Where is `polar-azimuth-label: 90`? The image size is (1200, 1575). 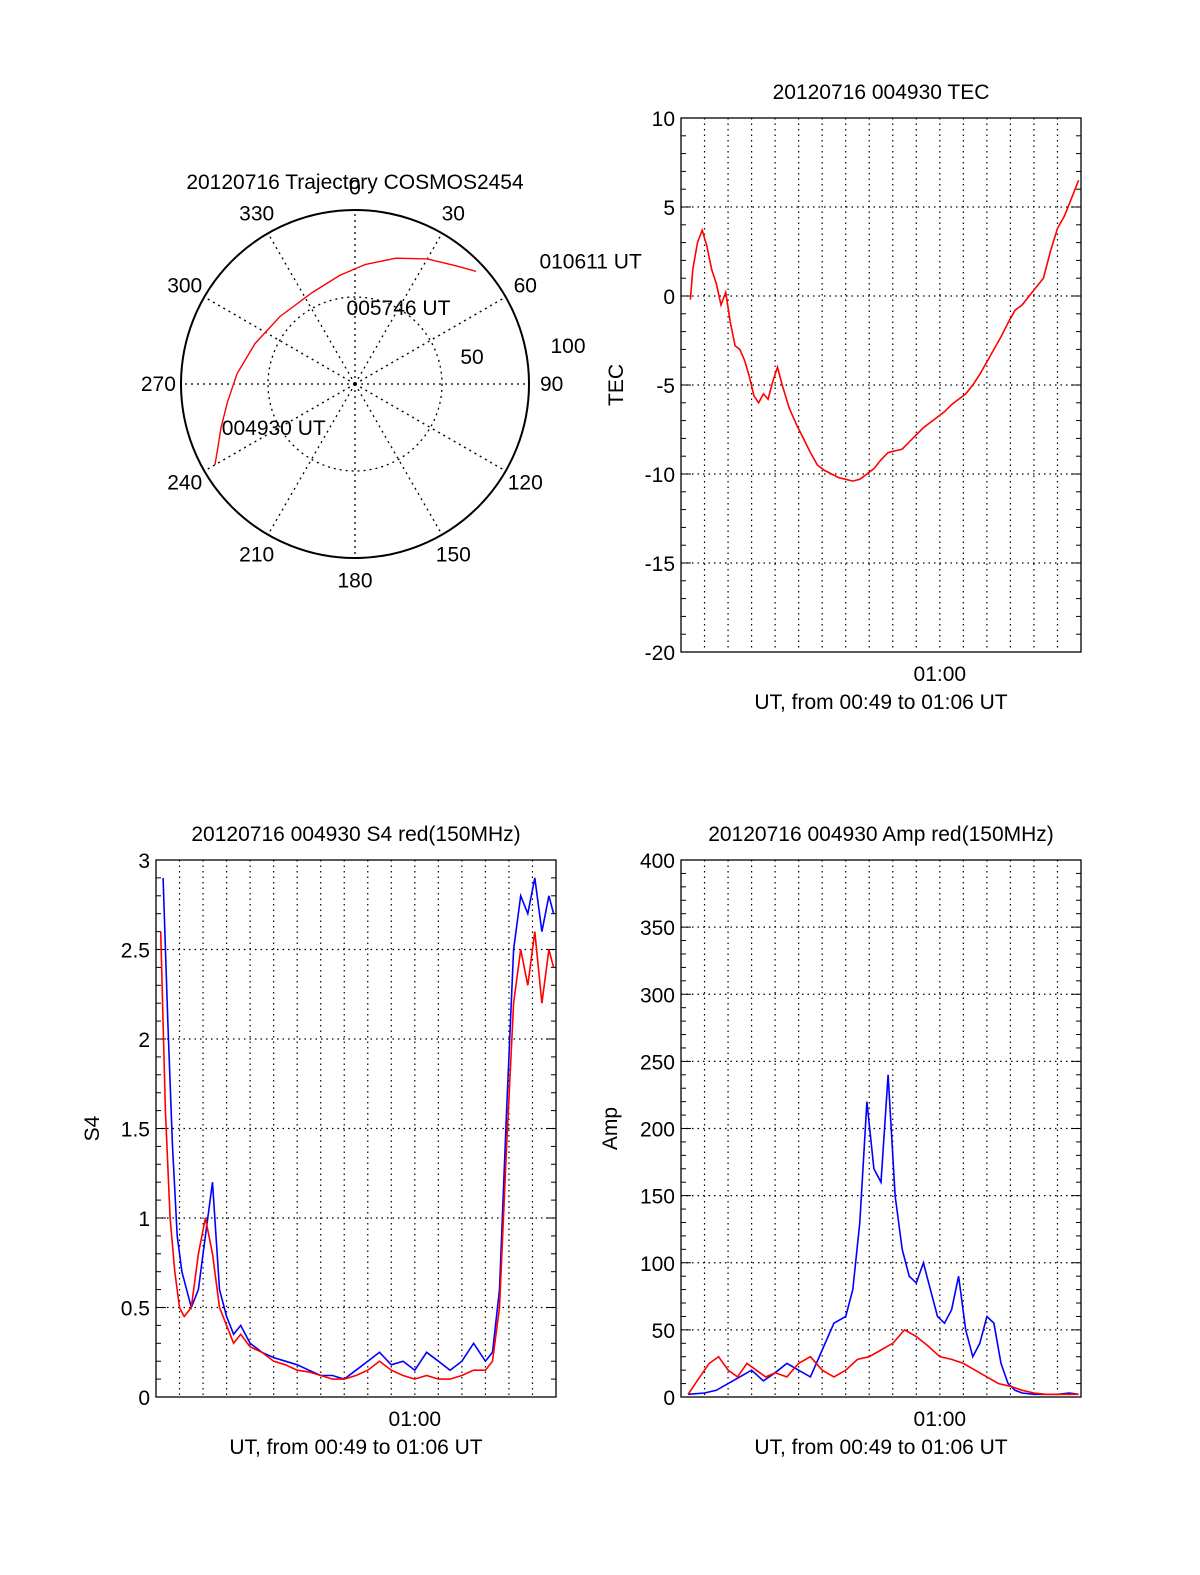
polar-azimuth-label: 90 is located at coordinates (551, 384).